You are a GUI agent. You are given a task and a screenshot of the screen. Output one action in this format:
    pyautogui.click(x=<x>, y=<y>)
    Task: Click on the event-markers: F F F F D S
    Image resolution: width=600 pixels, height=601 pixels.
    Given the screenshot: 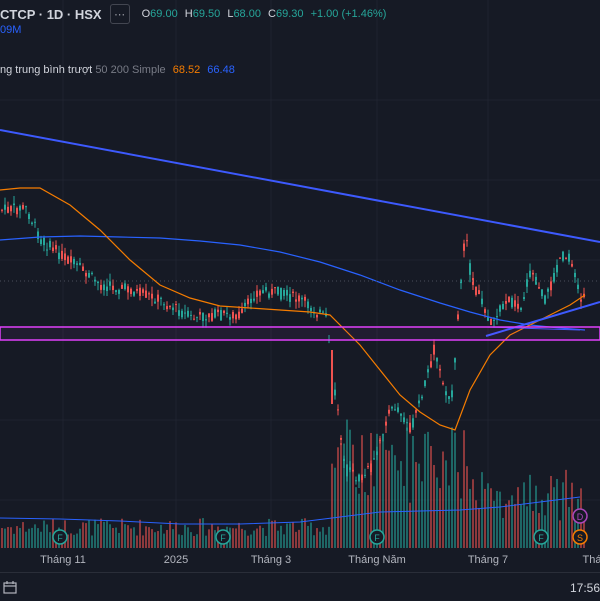 What is the action you would take?
    pyautogui.click(x=320, y=526)
    